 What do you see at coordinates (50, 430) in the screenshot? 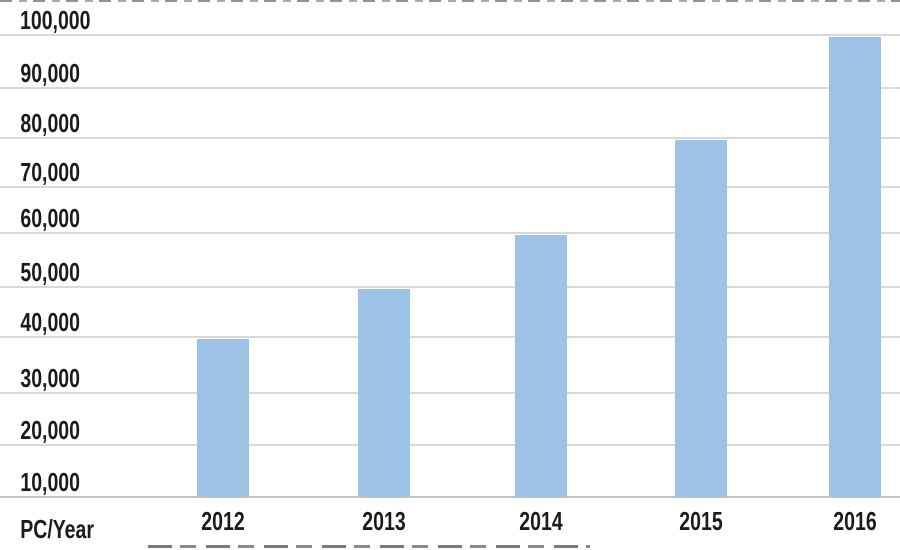
I see `y-axis-tick-label: 20,000` at bounding box center [50, 430].